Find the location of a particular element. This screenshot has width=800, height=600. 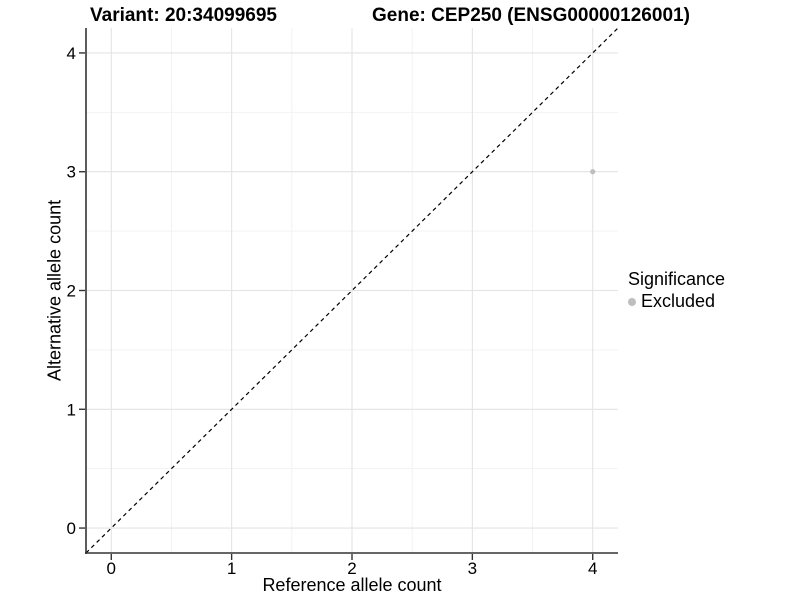

y-tick-label: 0 is located at coordinates (71, 528).